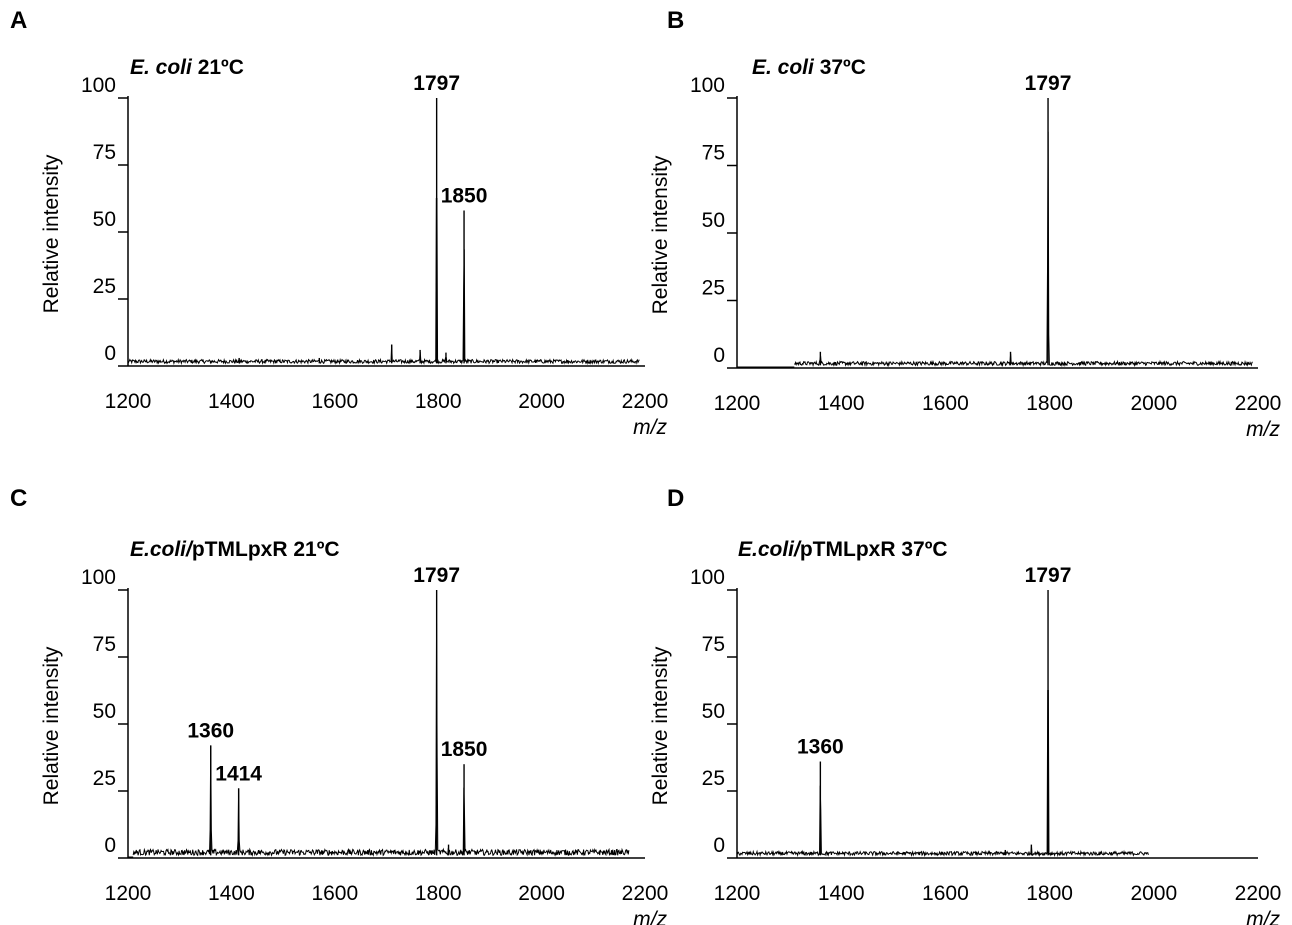  Describe the element at coordinates (18, 20) in the screenshot. I see `panel-letter: A` at that location.